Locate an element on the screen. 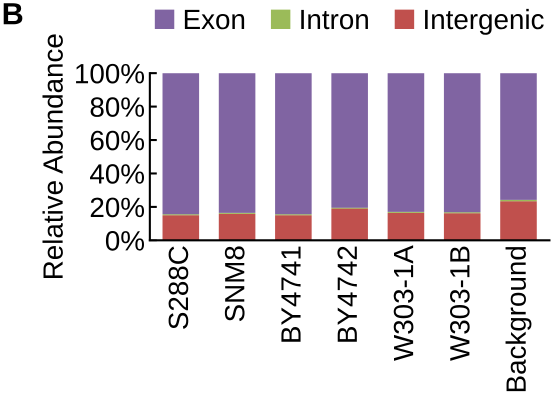  x-tick-label: W303-1A is located at coordinates (404, 303).